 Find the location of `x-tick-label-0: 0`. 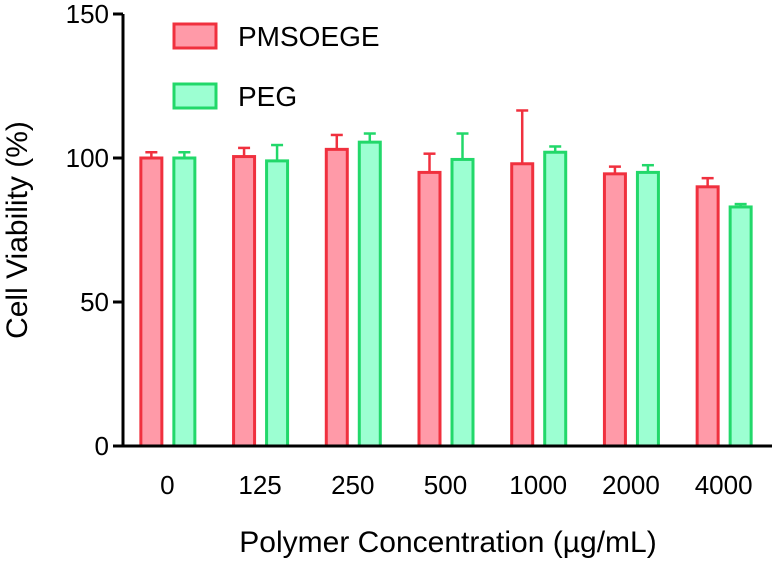

x-tick-label-0: 0 is located at coordinates (167, 485).